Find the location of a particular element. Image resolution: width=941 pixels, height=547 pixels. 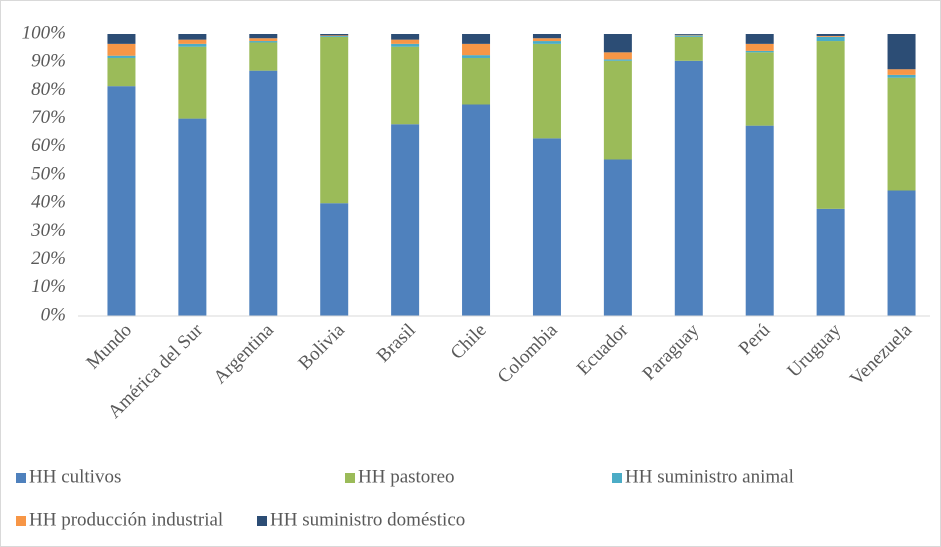

legend-label: HH suministro animal is located at coordinates (709, 476).